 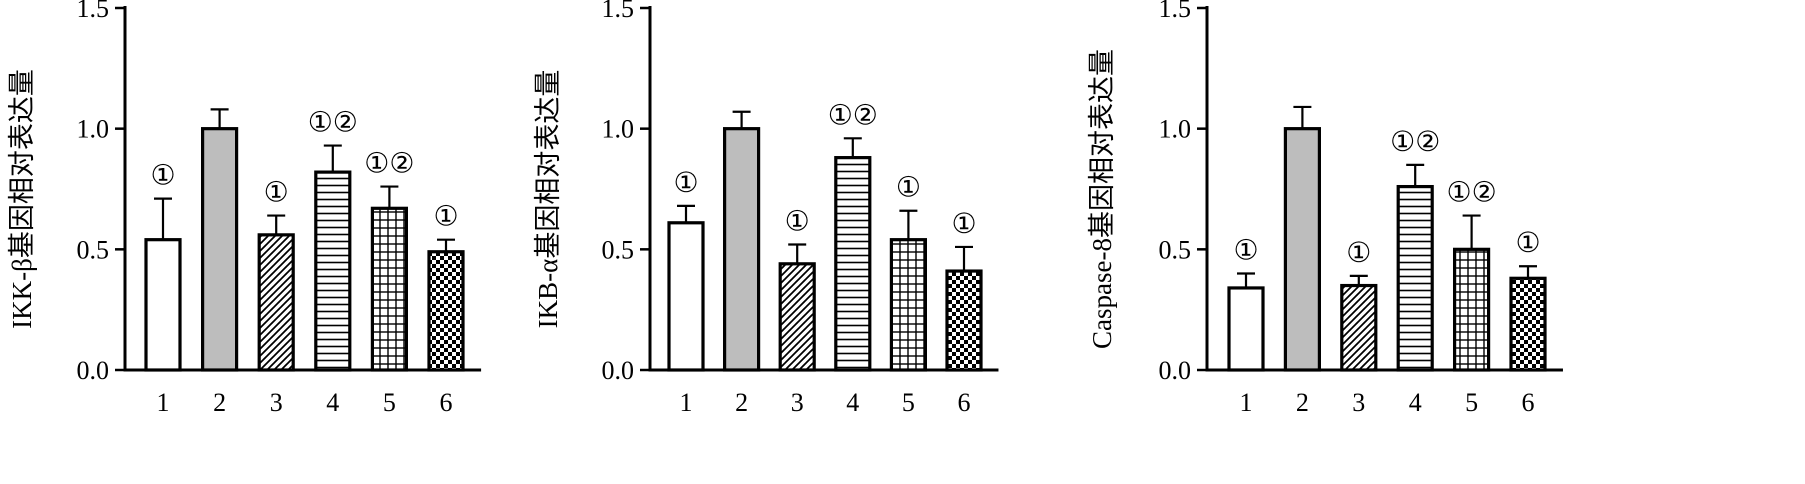 What do you see at coordinates (22, 199) in the screenshot?
I see `y-axis-label: IKK-β基因相对表达量` at bounding box center [22, 199].